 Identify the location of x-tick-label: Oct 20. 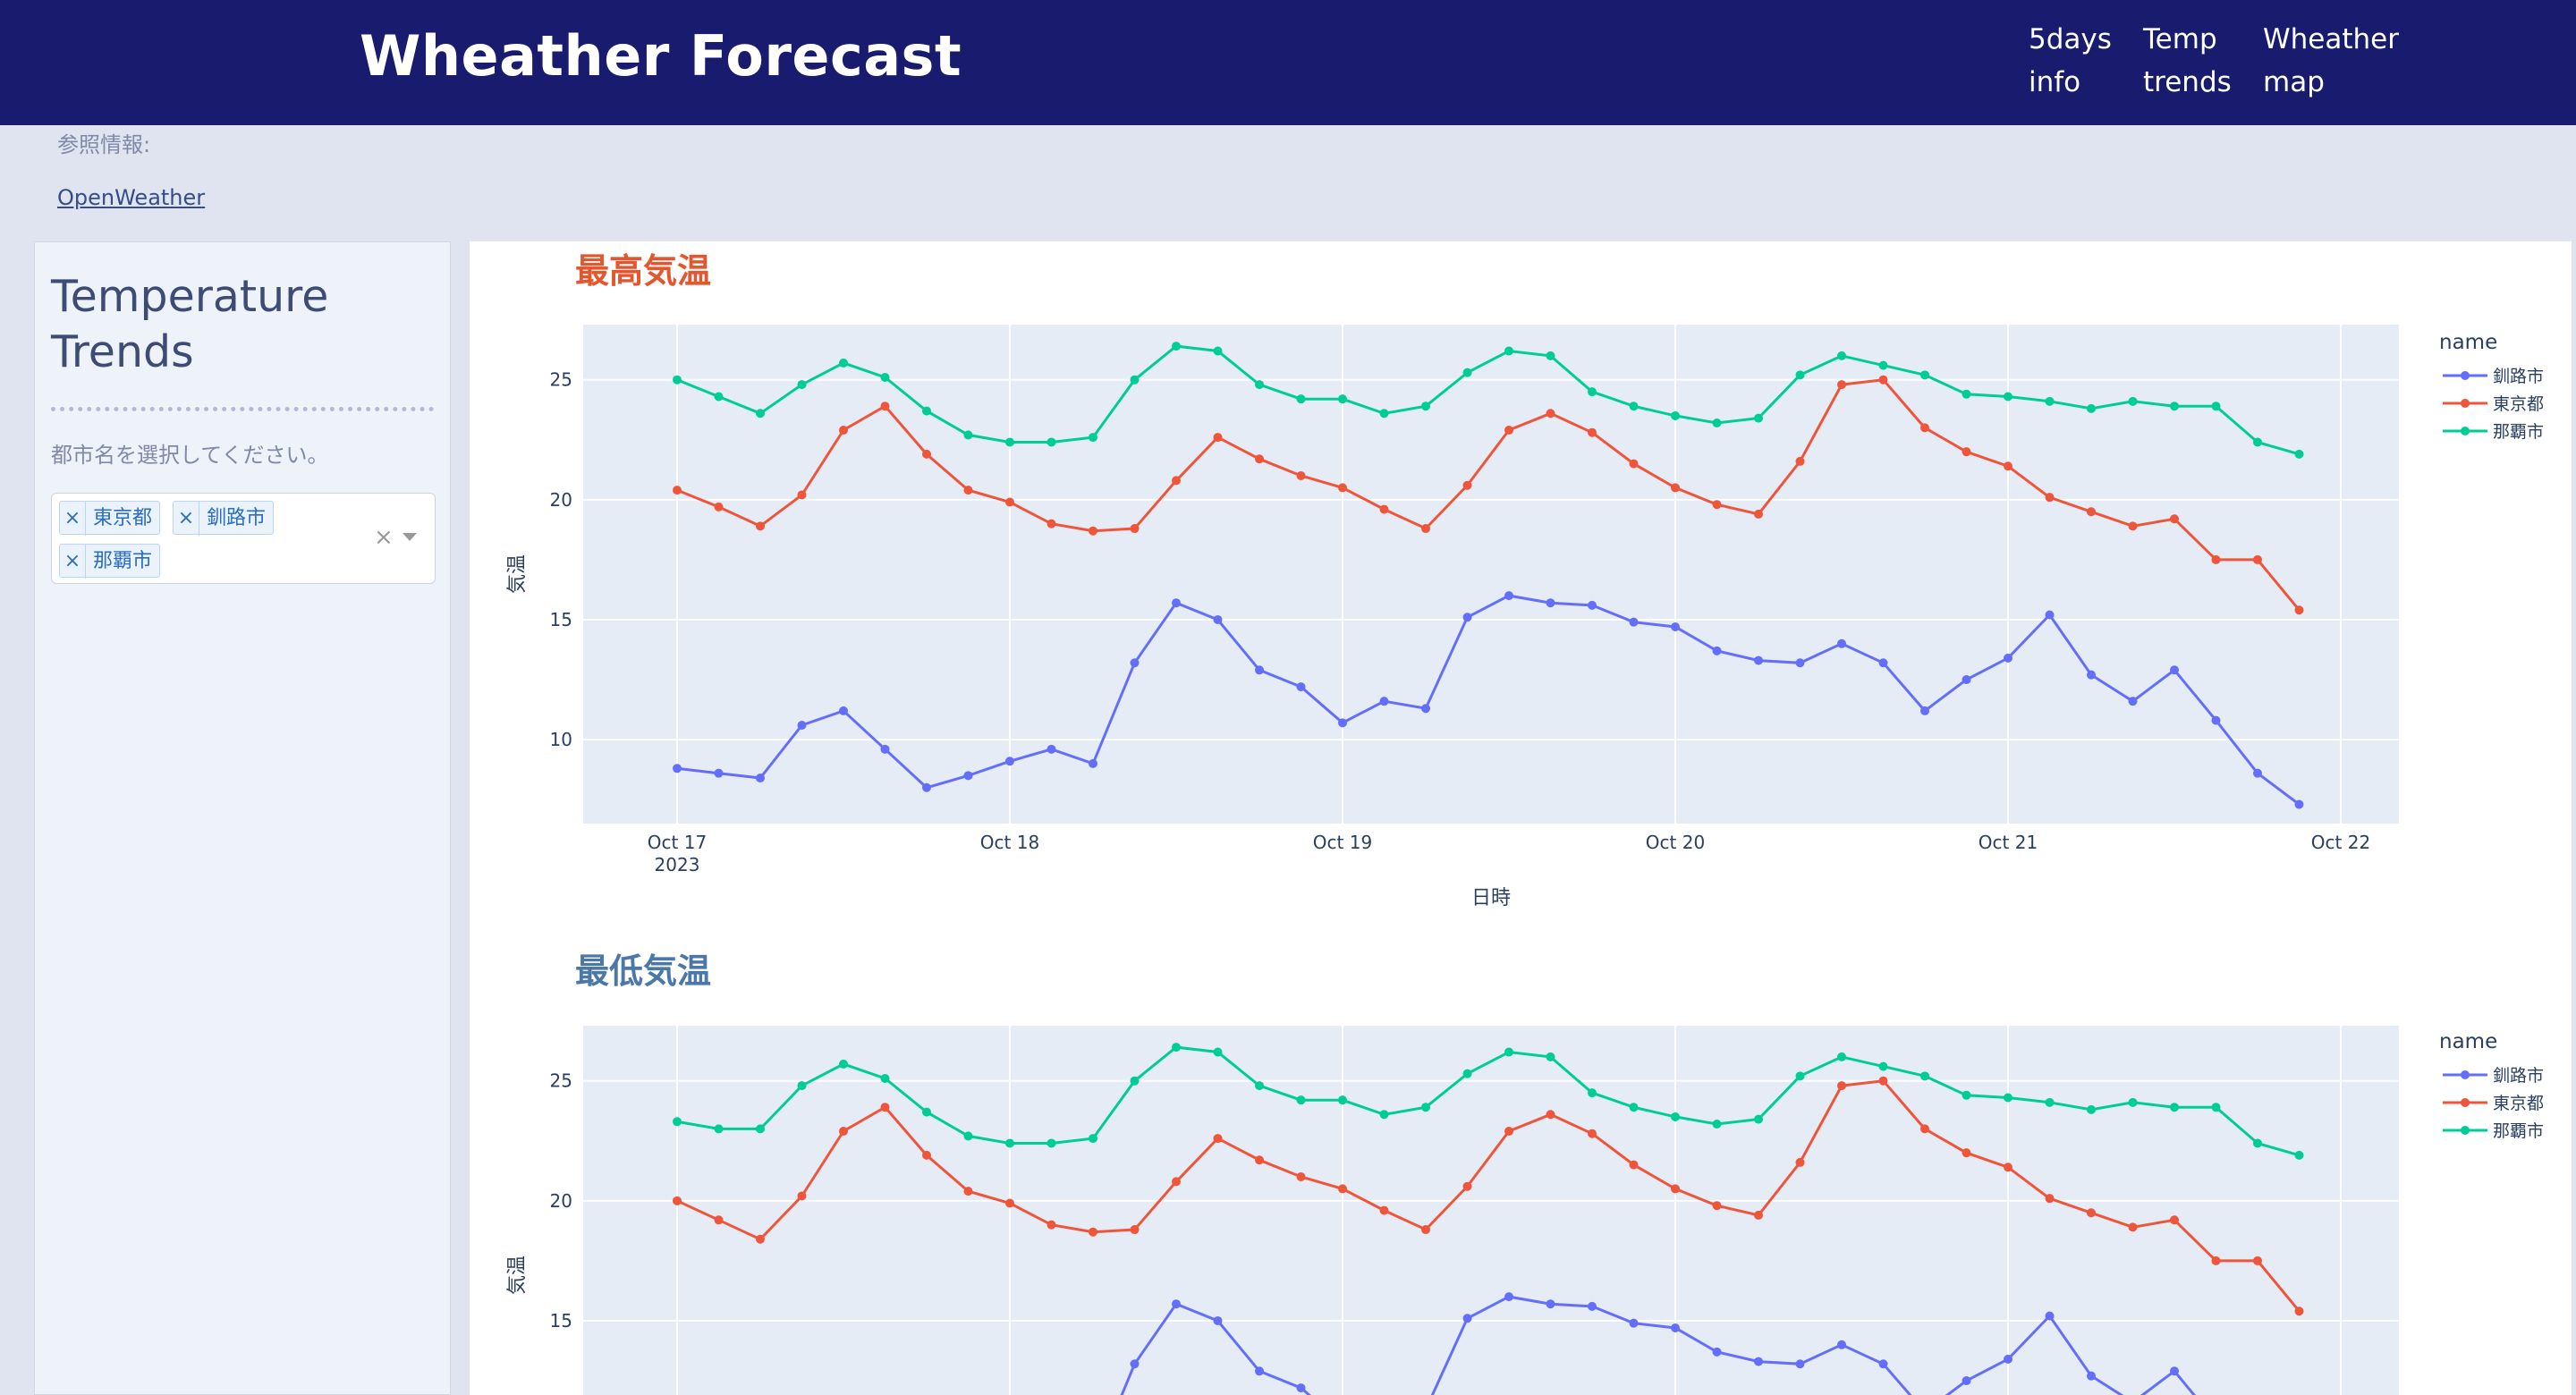
(1675, 842).